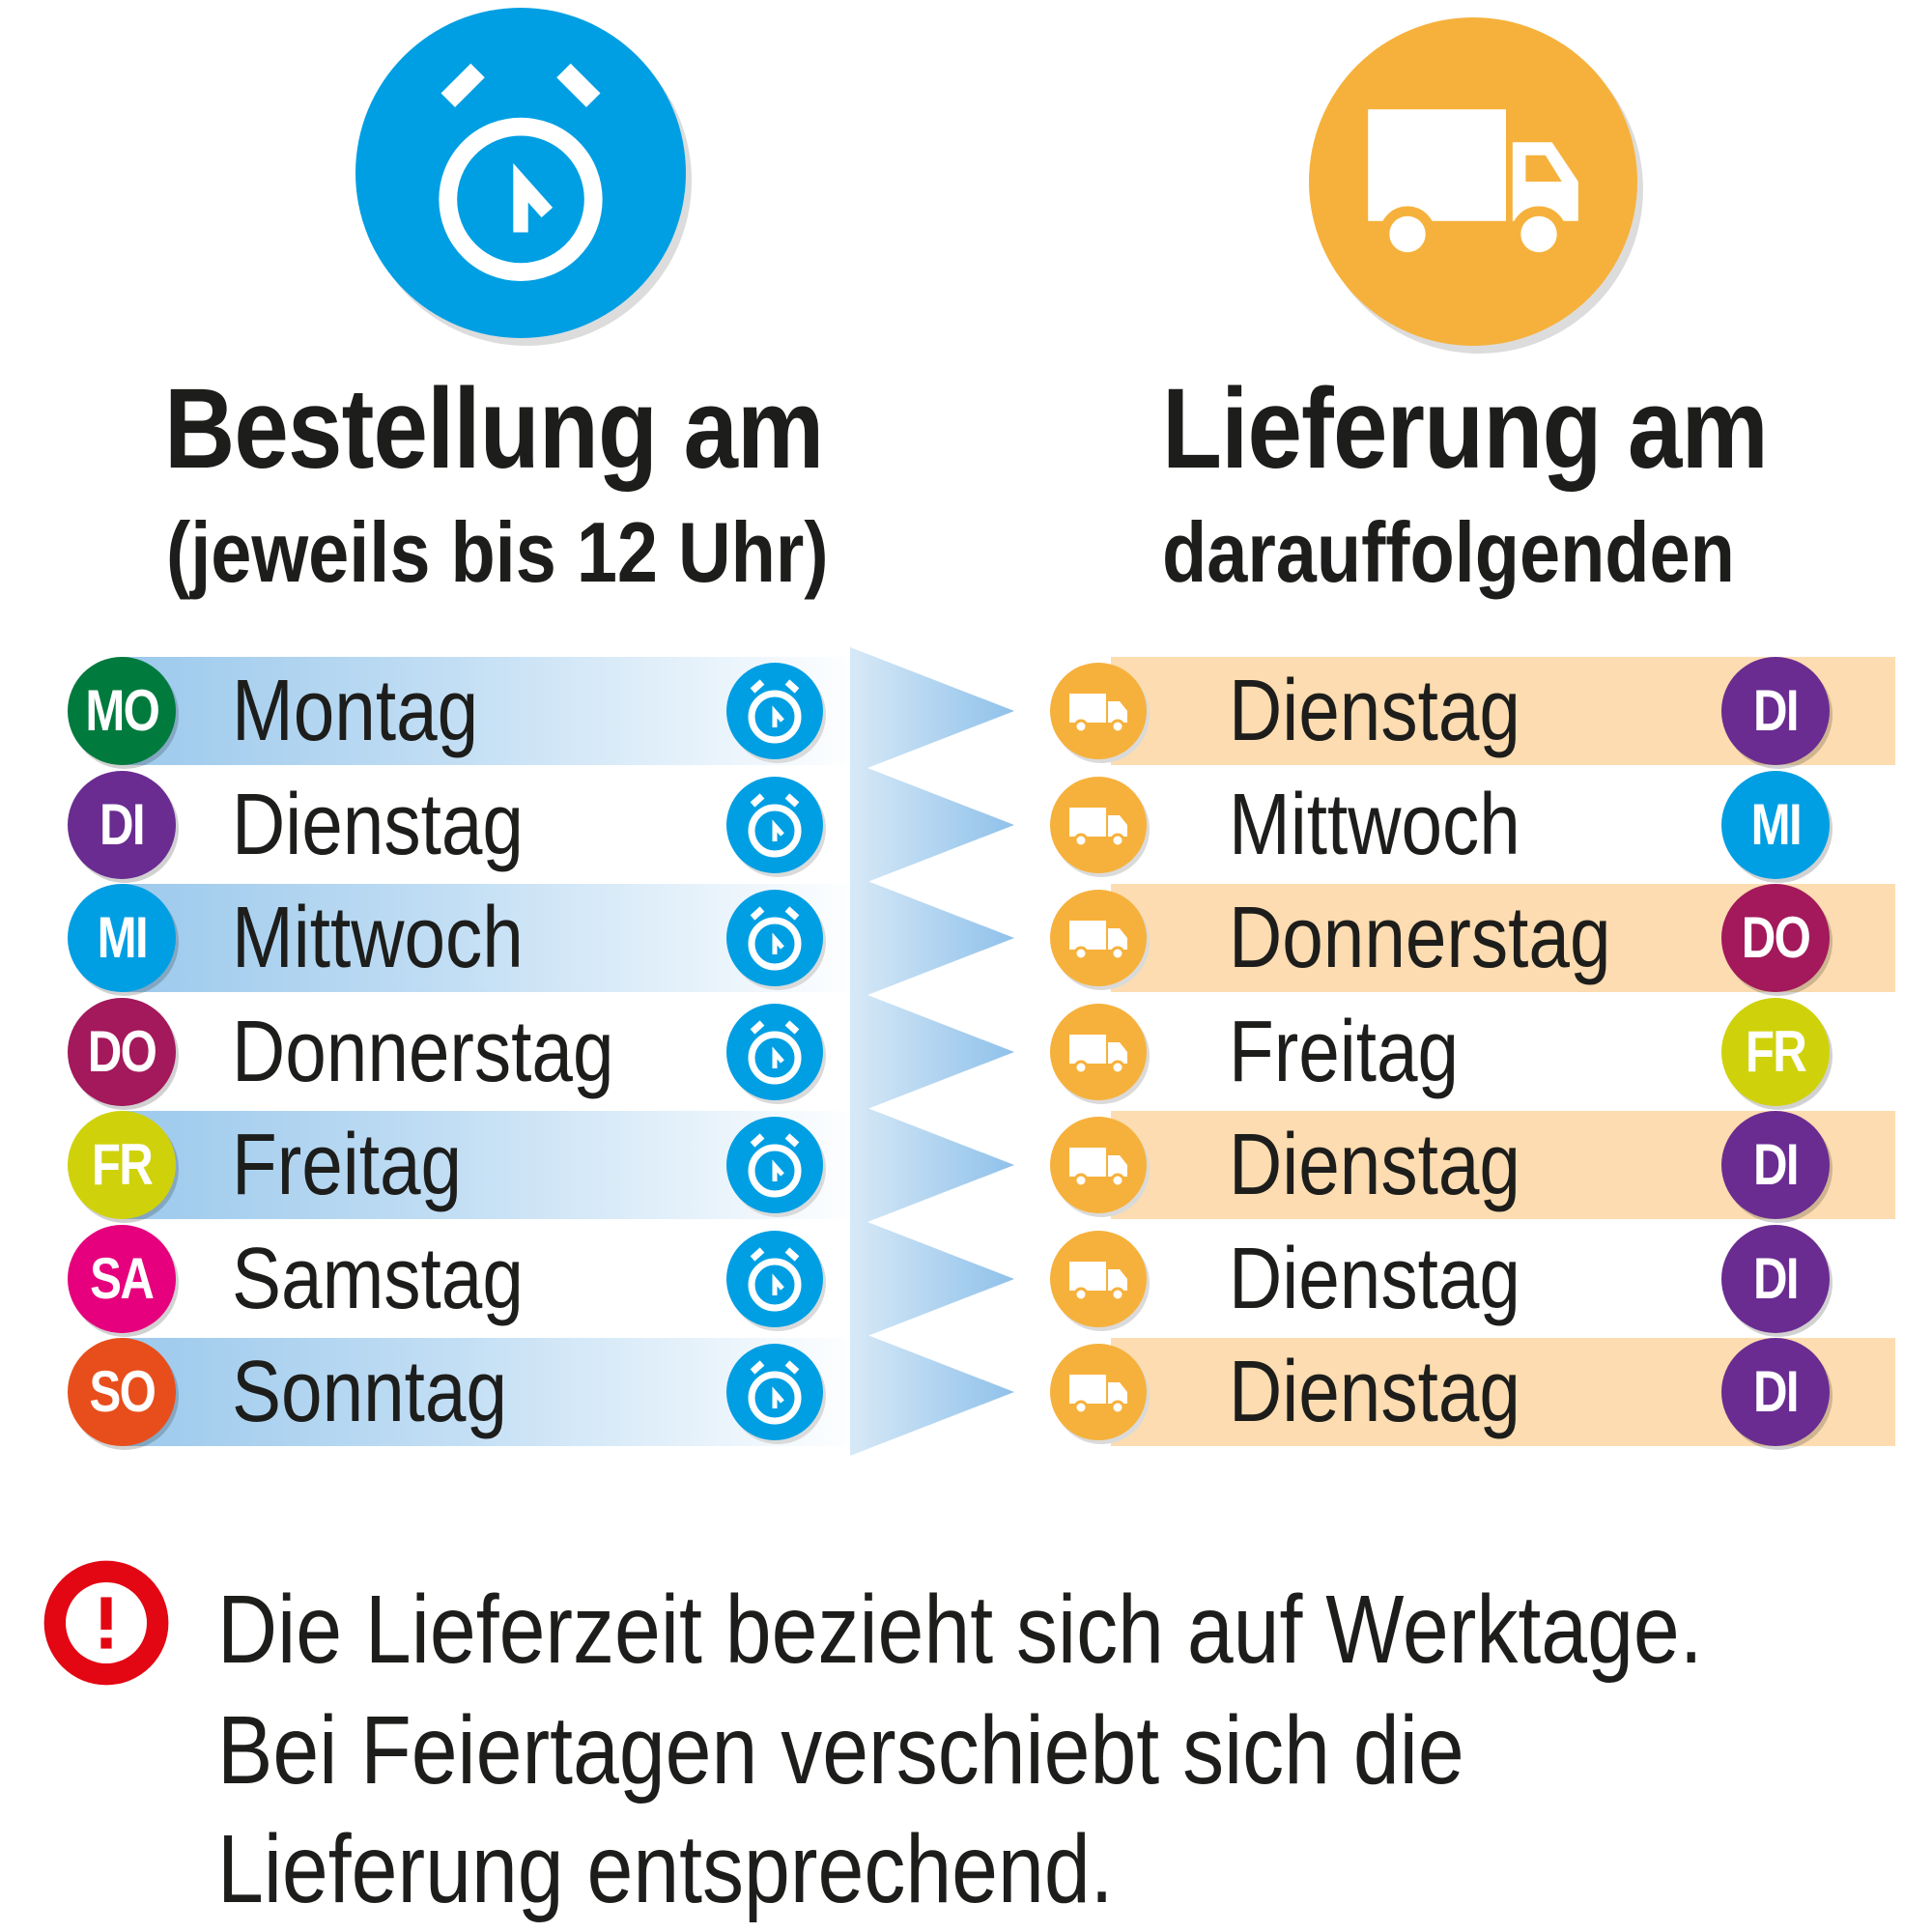 The width and height of the screenshot is (1932, 1932). I want to click on order-day-abbr: SA, so click(122, 1278).